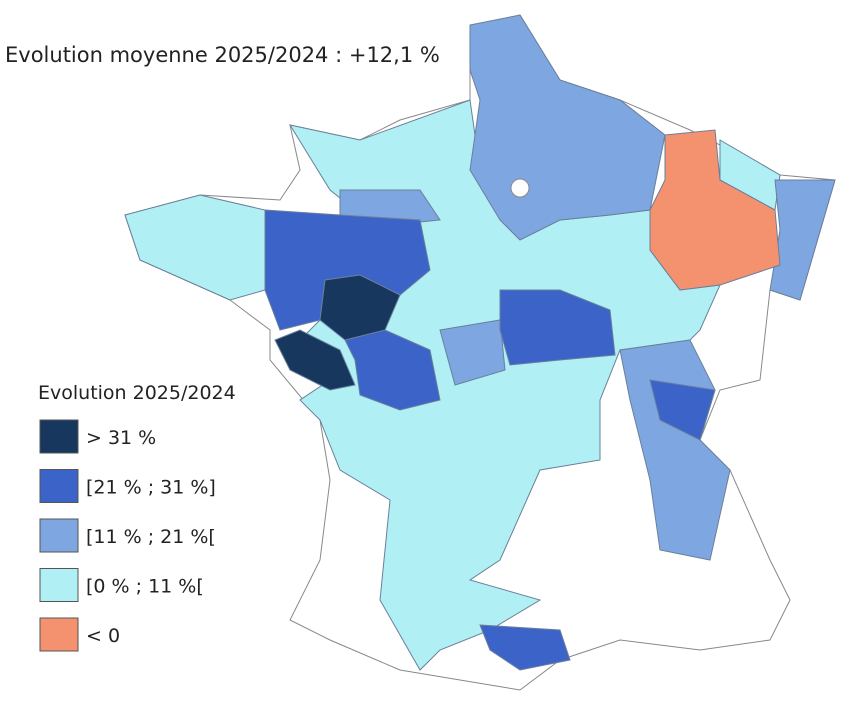 The height and width of the screenshot is (712, 844). What do you see at coordinates (121, 438) in the screenshot?
I see `legend-label: > 31 %` at bounding box center [121, 438].